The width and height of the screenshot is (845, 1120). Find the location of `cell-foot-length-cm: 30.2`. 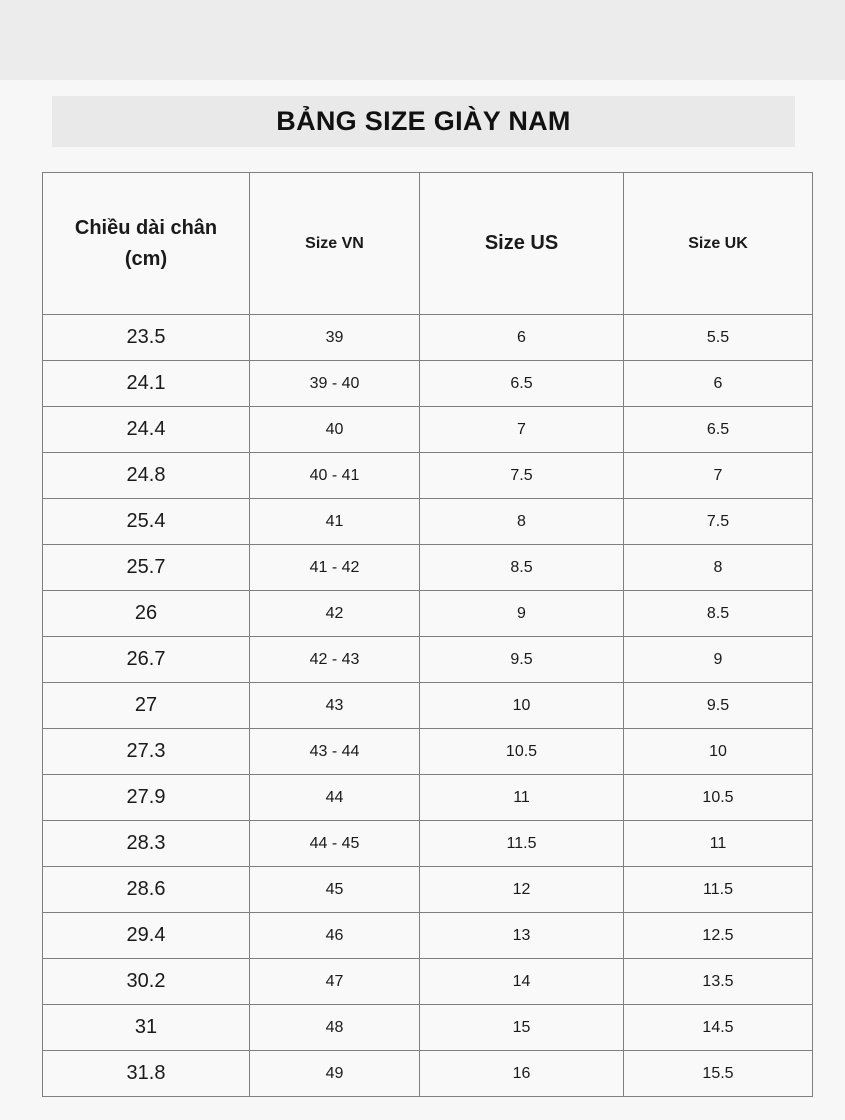

cell-foot-length-cm: 30.2 is located at coordinates (146, 981).